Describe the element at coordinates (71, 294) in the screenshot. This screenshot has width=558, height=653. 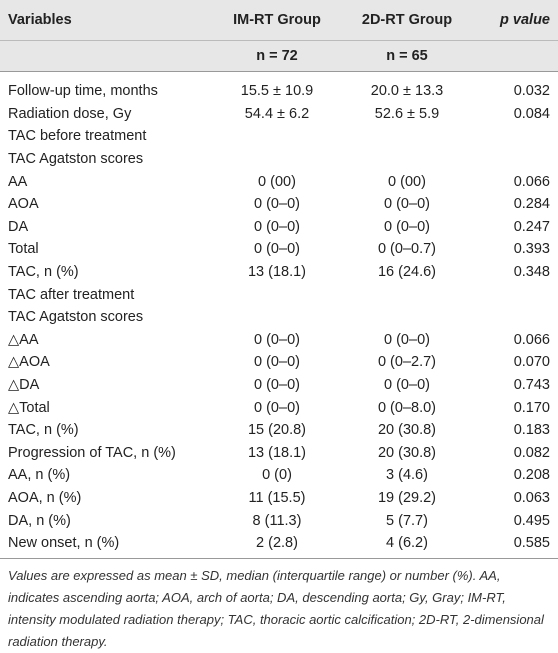
I see `table-cell: TAC after treatment` at that location.